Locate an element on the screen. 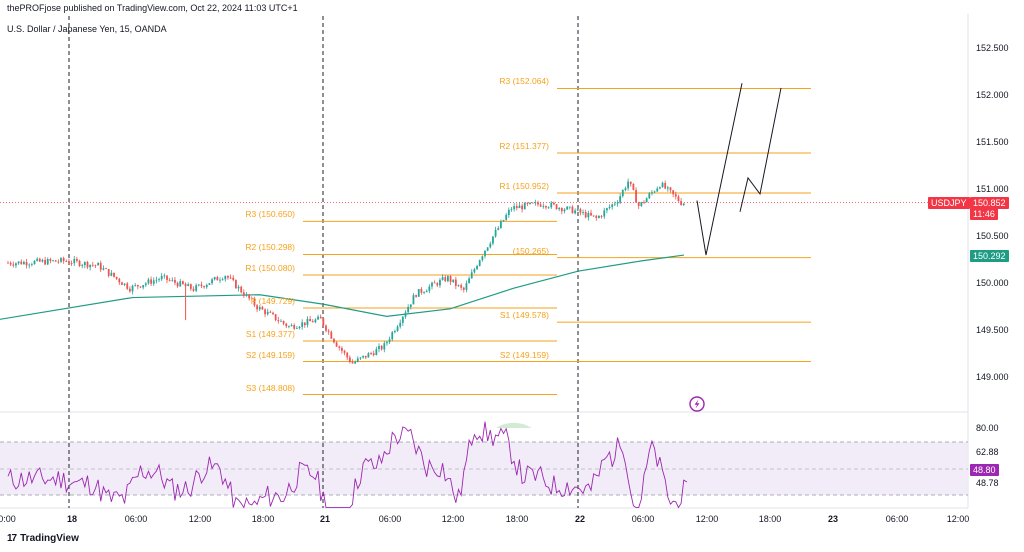 The height and width of the screenshot is (552, 1024). projection is located at coordinates (739, 169).